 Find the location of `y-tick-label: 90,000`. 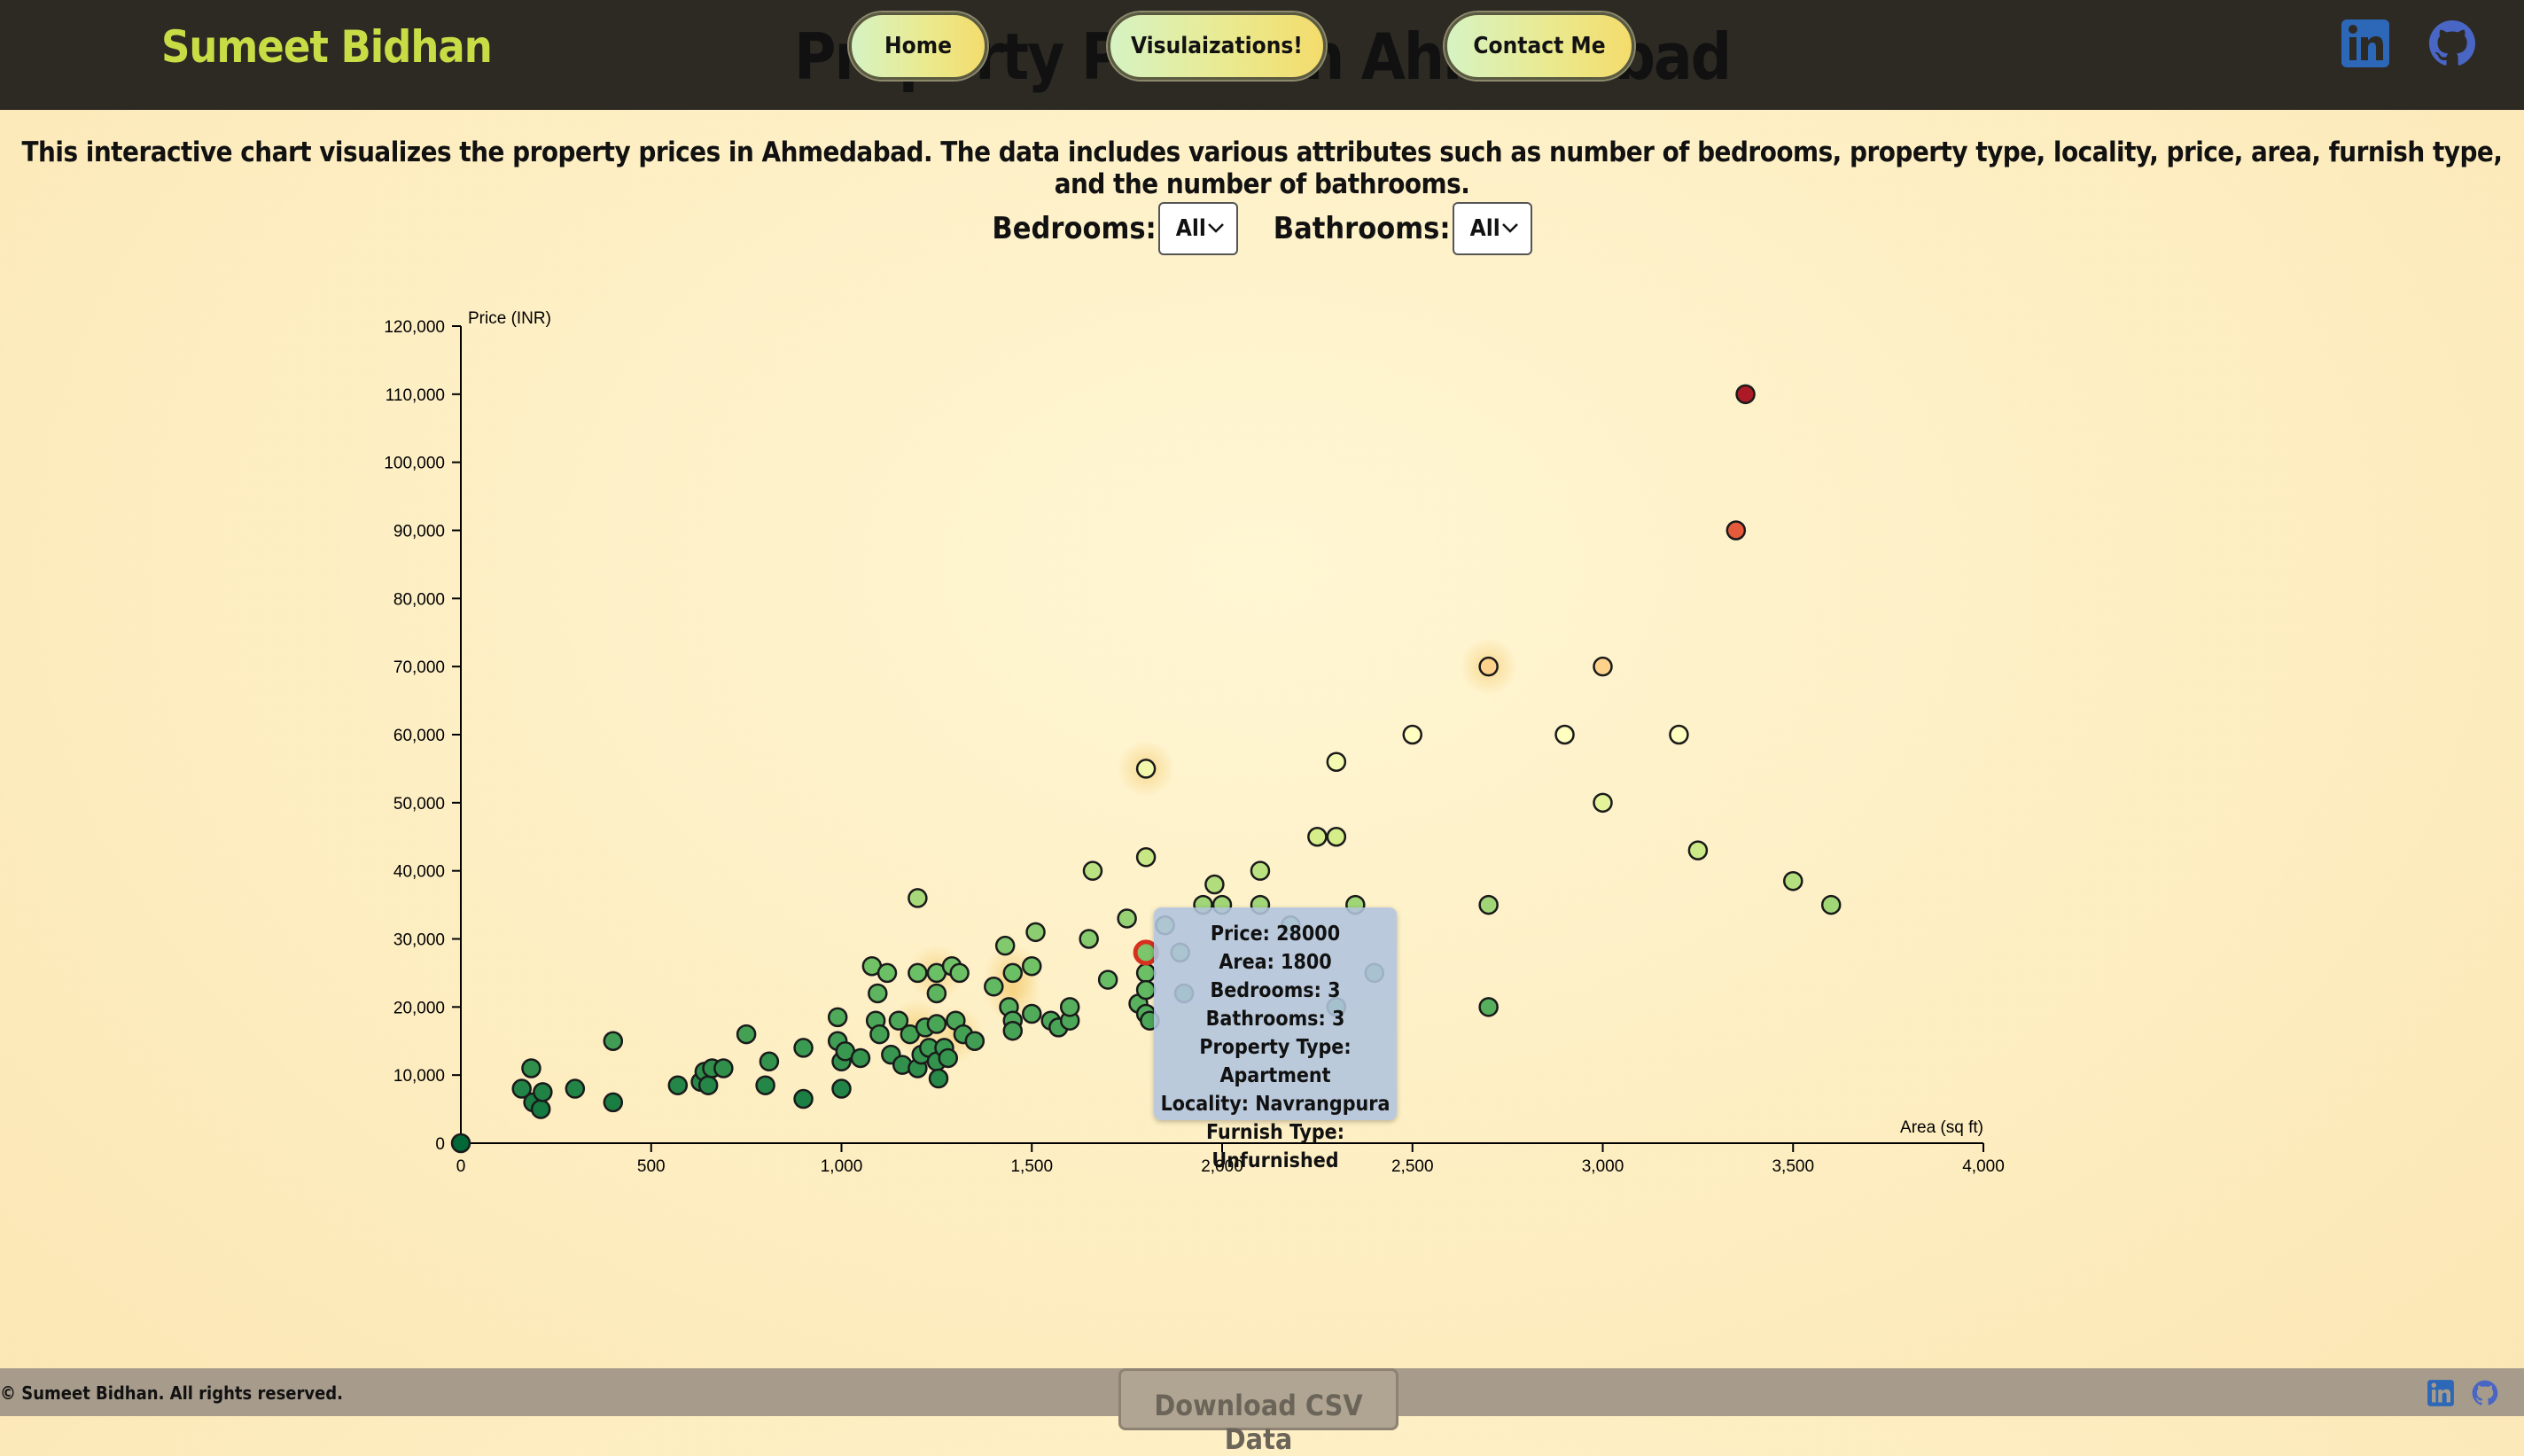

y-tick-label: 90,000 is located at coordinates (419, 532).